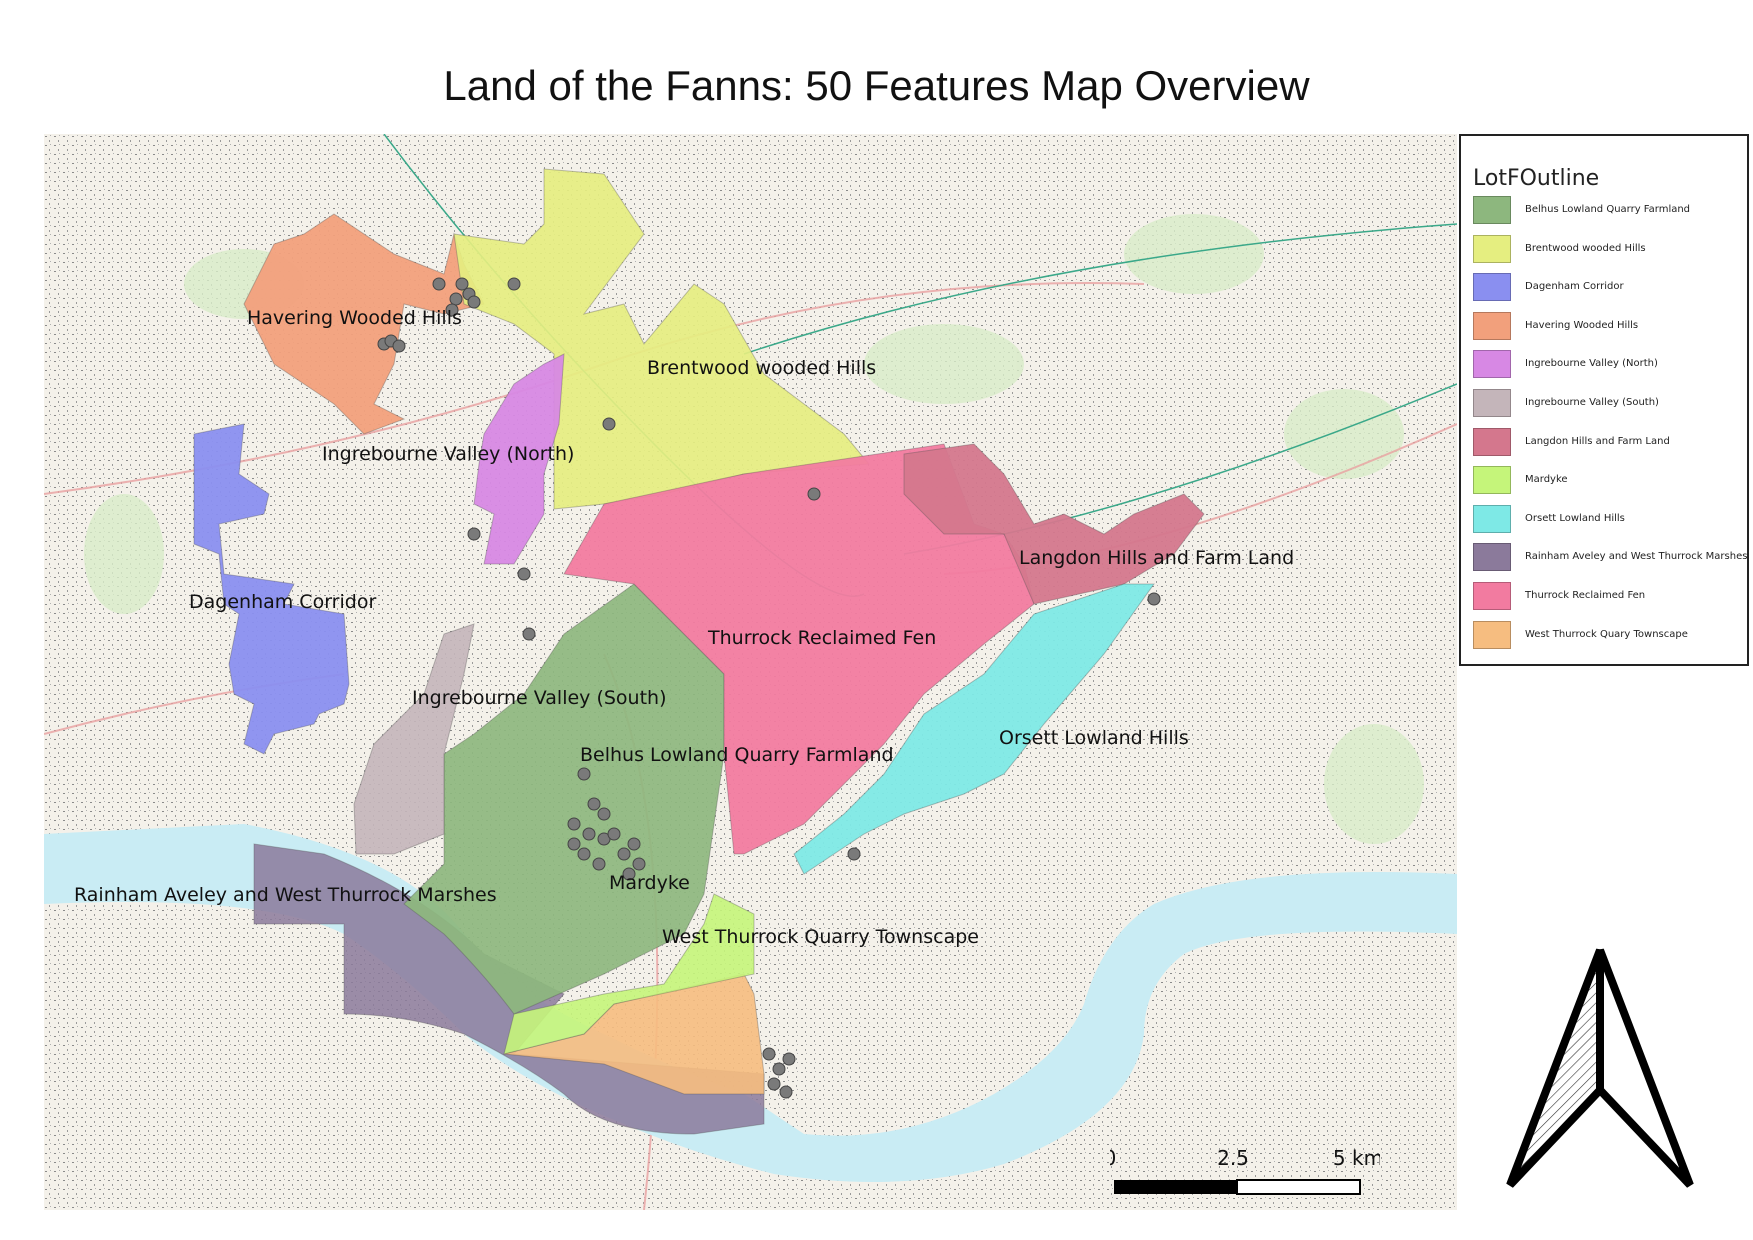 This screenshot has height=1240, width=1753. I want to click on legend-label: West Thurrock Quary Townscape, so click(1606, 634).